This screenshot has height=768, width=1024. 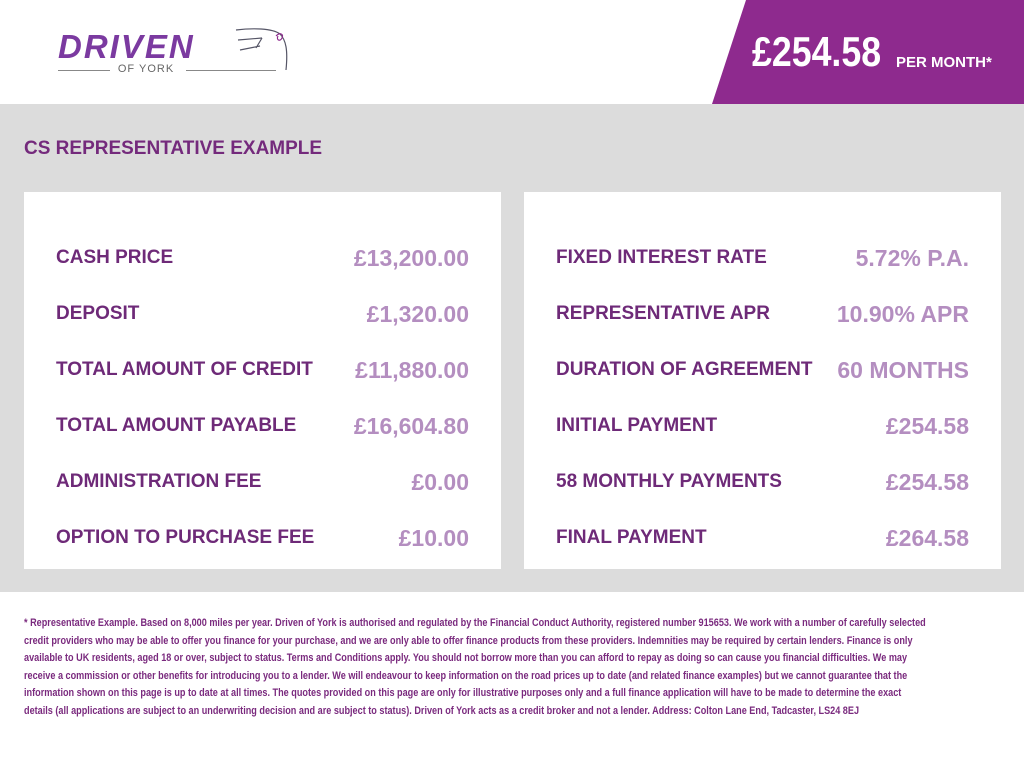 I want to click on finance-row: TOTAL AMOUNT OF CREDIT £11,880.00, so click(x=262, y=370).